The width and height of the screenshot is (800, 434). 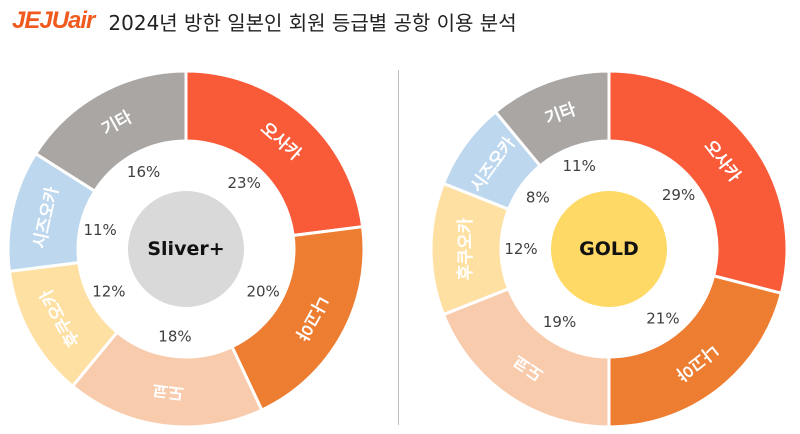 I want to click on data-label: 21%, so click(x=662, y=319).